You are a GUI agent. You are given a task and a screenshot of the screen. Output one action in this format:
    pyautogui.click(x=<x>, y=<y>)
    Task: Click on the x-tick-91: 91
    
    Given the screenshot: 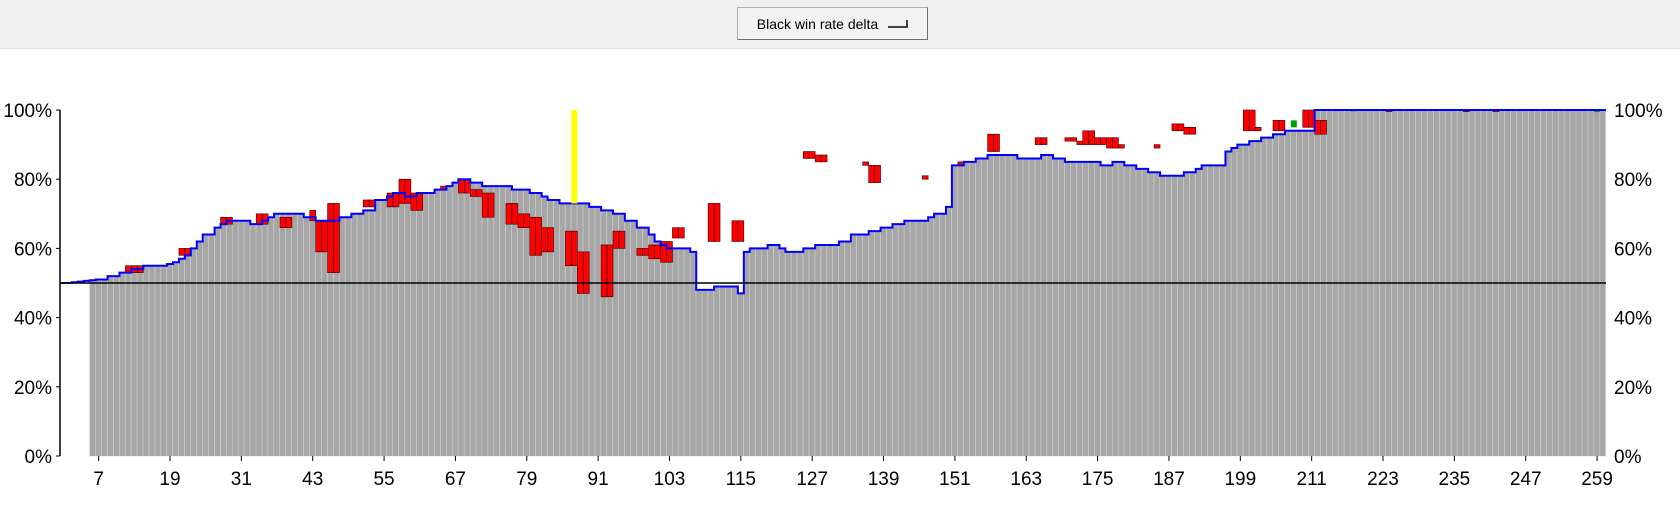 What is the action you would take?
    pyautogui.click(x=598, y=479)
    